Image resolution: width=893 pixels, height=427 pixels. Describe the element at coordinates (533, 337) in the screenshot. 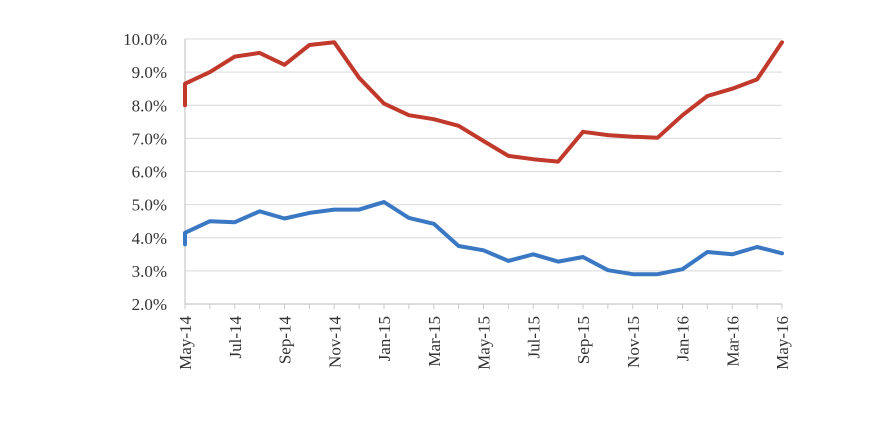

I see `x-tick-label: Jul-15` at that location.